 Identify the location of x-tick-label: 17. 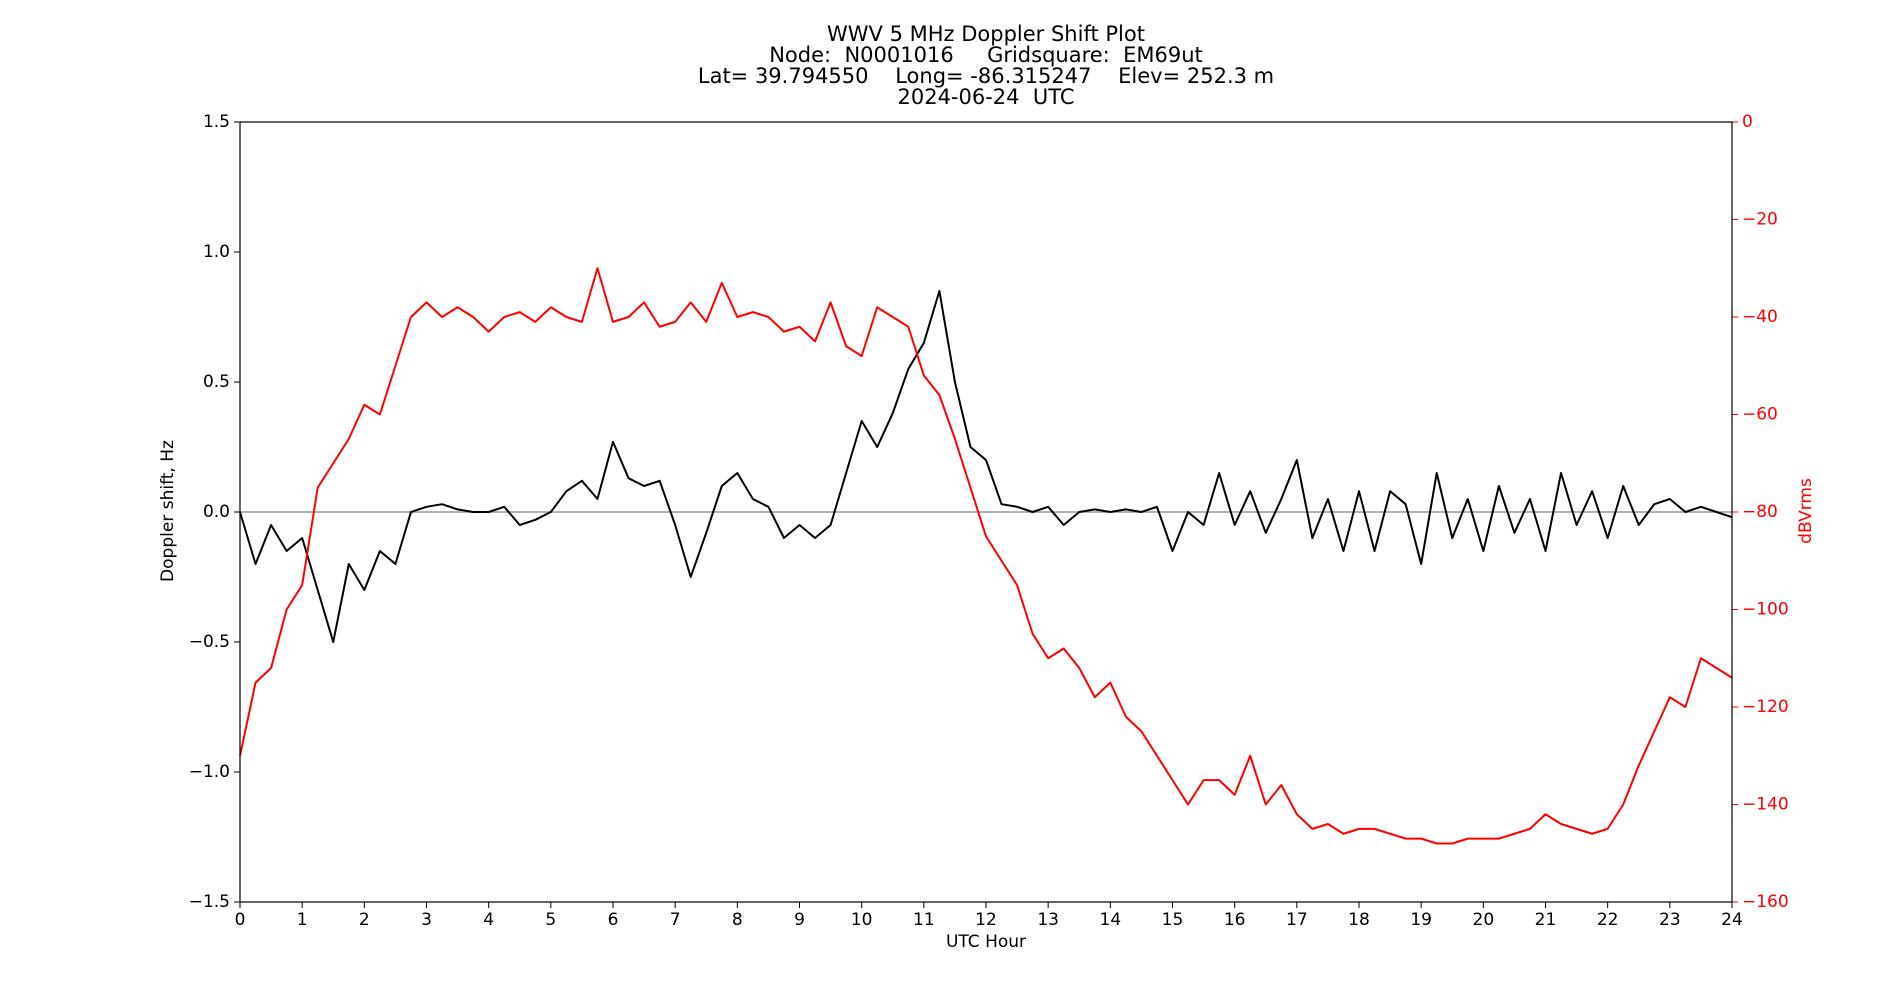
(1297, 920).